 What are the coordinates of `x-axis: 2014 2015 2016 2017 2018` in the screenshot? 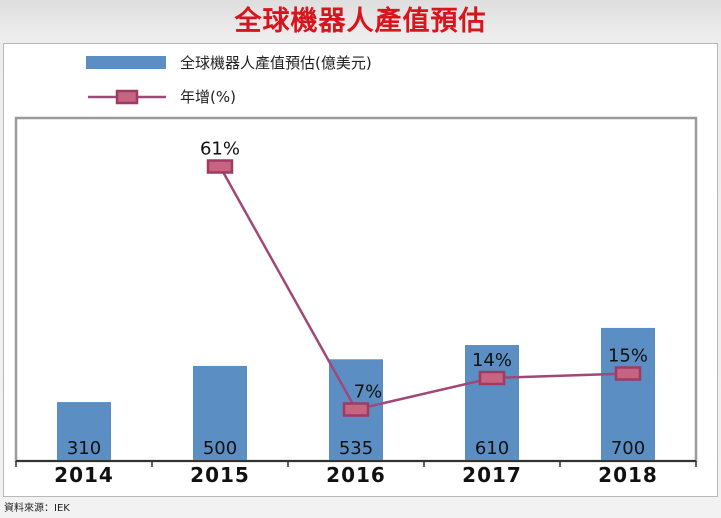 It's located at (356, 473).